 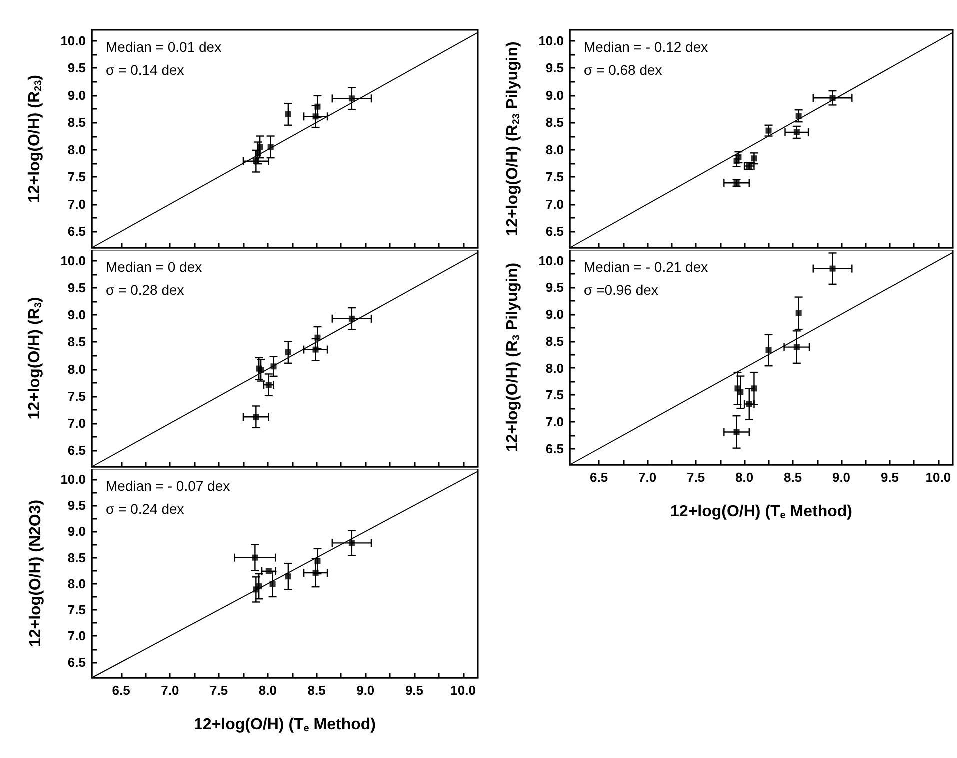 I want to click on annotation: σ = 0.14 dex, so click(x=145, y=70).